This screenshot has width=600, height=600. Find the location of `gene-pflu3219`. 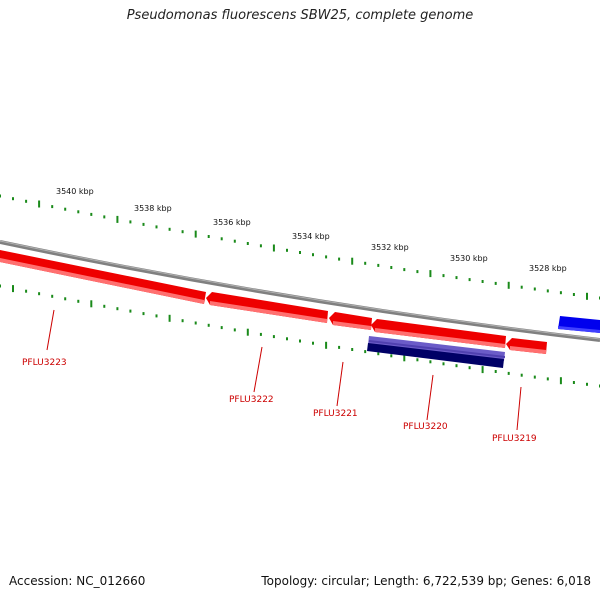

gene-pflu3219 is located at coordinates (526, 346).